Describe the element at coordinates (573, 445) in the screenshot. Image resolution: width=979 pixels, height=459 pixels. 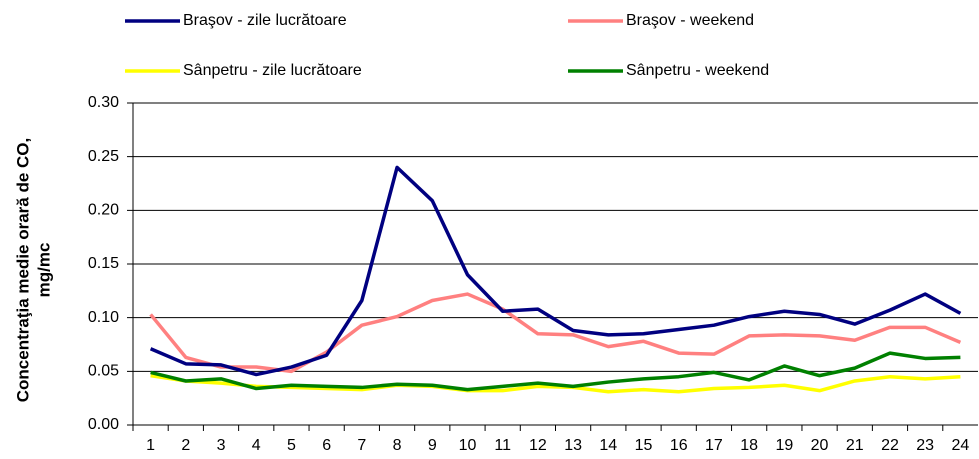
I see `x-tick-label: 13` at that location.